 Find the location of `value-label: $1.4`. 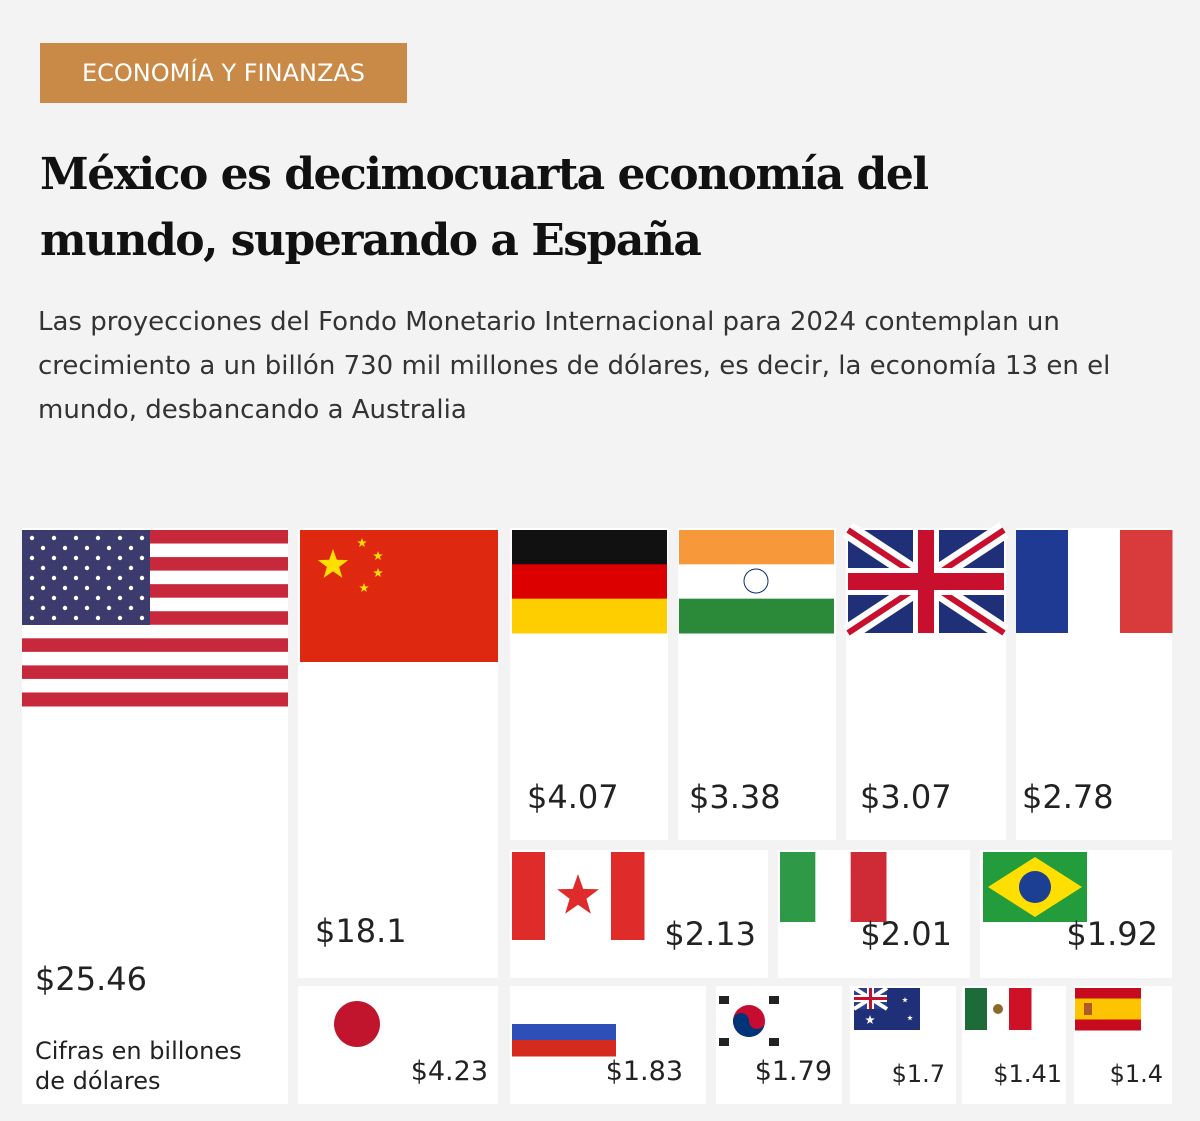

value-label: $1.4 is located at coordinates (1136, 1074).